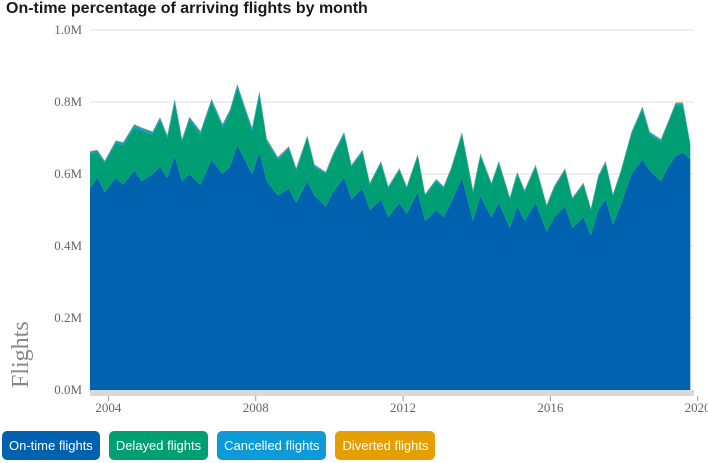 The height and width of the screenshot is (463, 708). What do you see at coordinates (51, 445) in the screenshot?
I see `legend-on-time-flights: On-time flights` at bounding box center [51, 445].